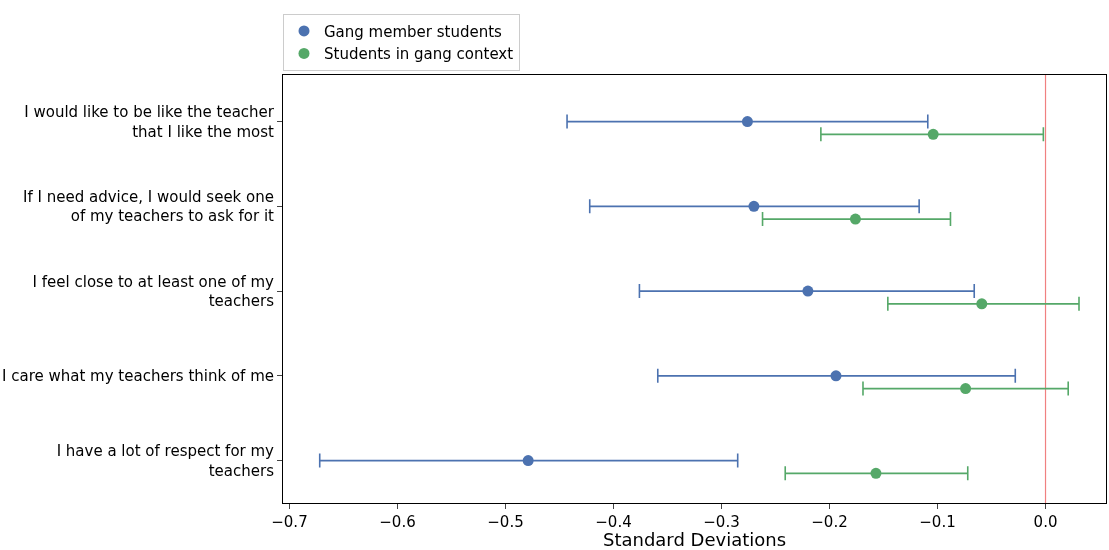 The image size is (1109, 550). Describe the element at coordinates (413, 31) in the screenshot. I see `legend-label: Gang member students` at that location.